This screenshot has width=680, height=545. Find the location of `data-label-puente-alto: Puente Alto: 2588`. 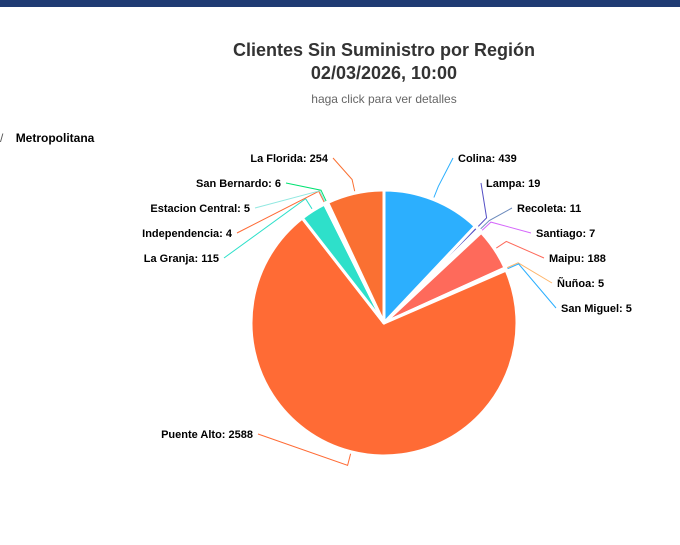

data-label-puente-alto: Puente Alto: 2588 is located at coordinates (207, 435).